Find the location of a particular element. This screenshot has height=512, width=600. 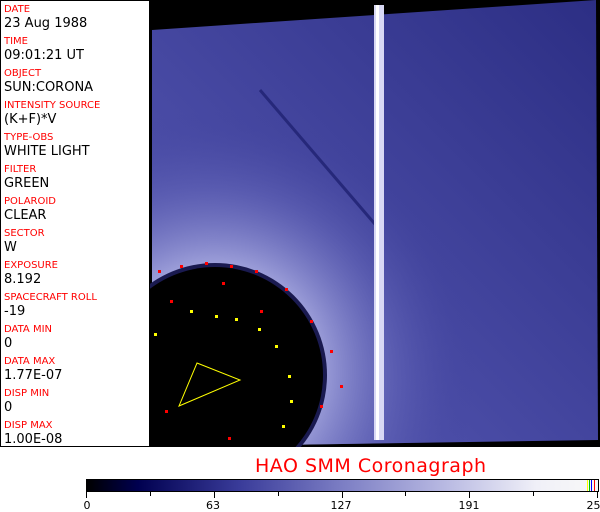

field-label: POLAROID is located at coordinates (30, 201).